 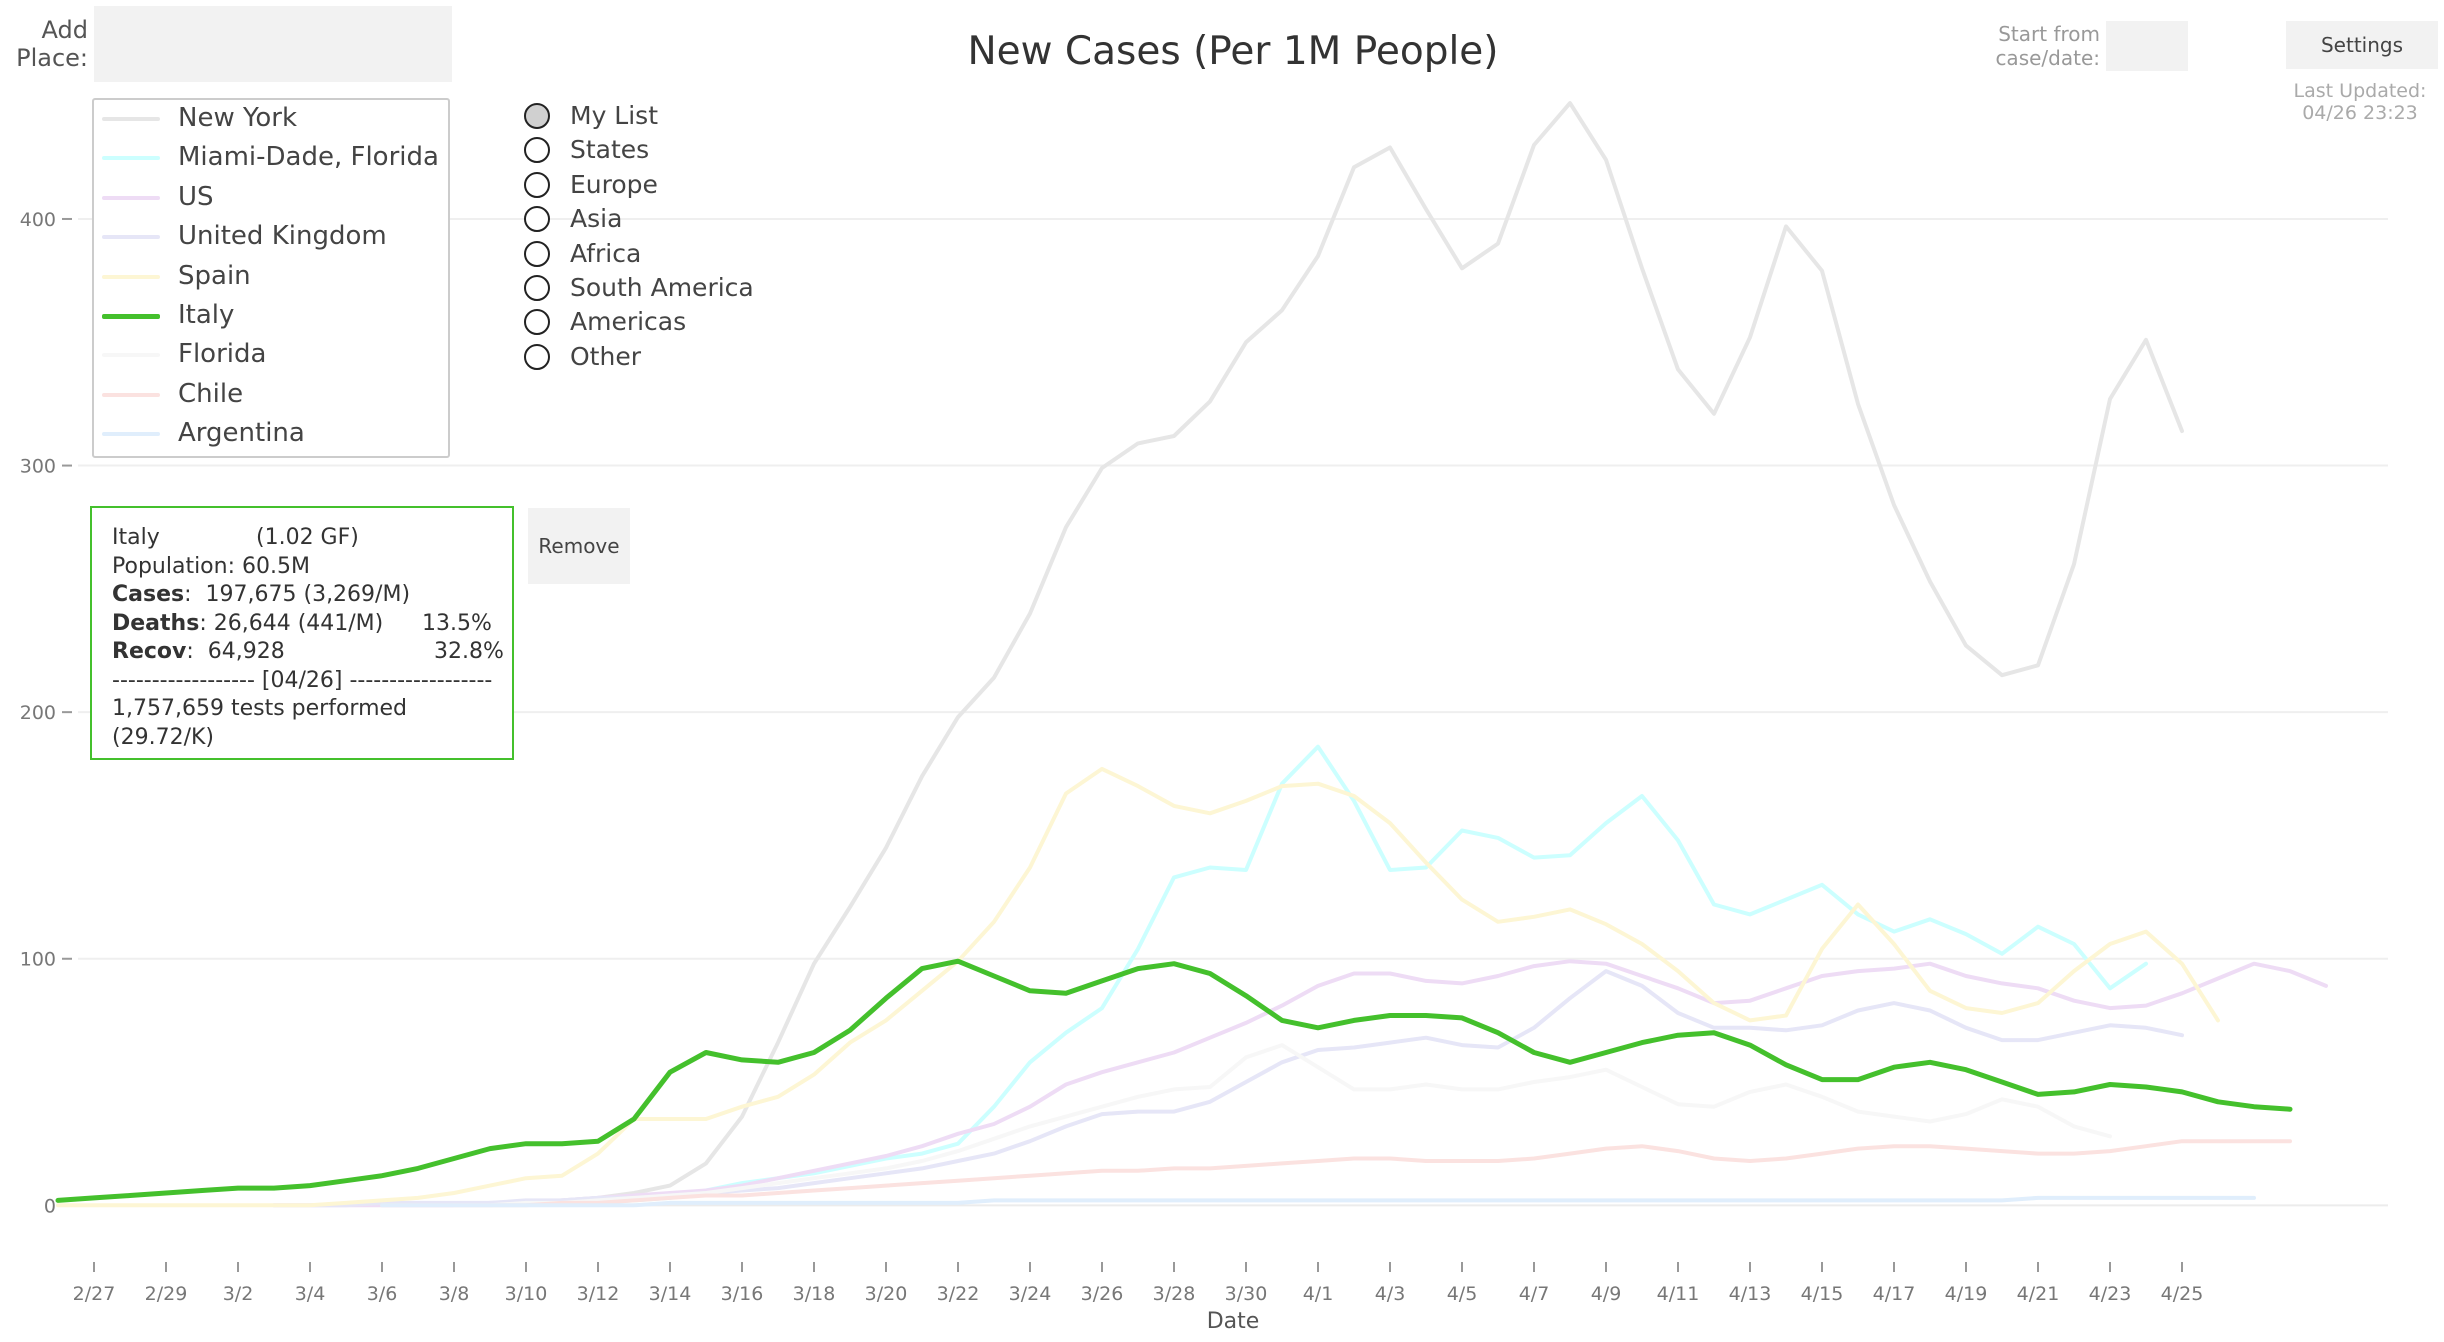 I want to click on series-line-chile, so click(x=1336, y=1173).